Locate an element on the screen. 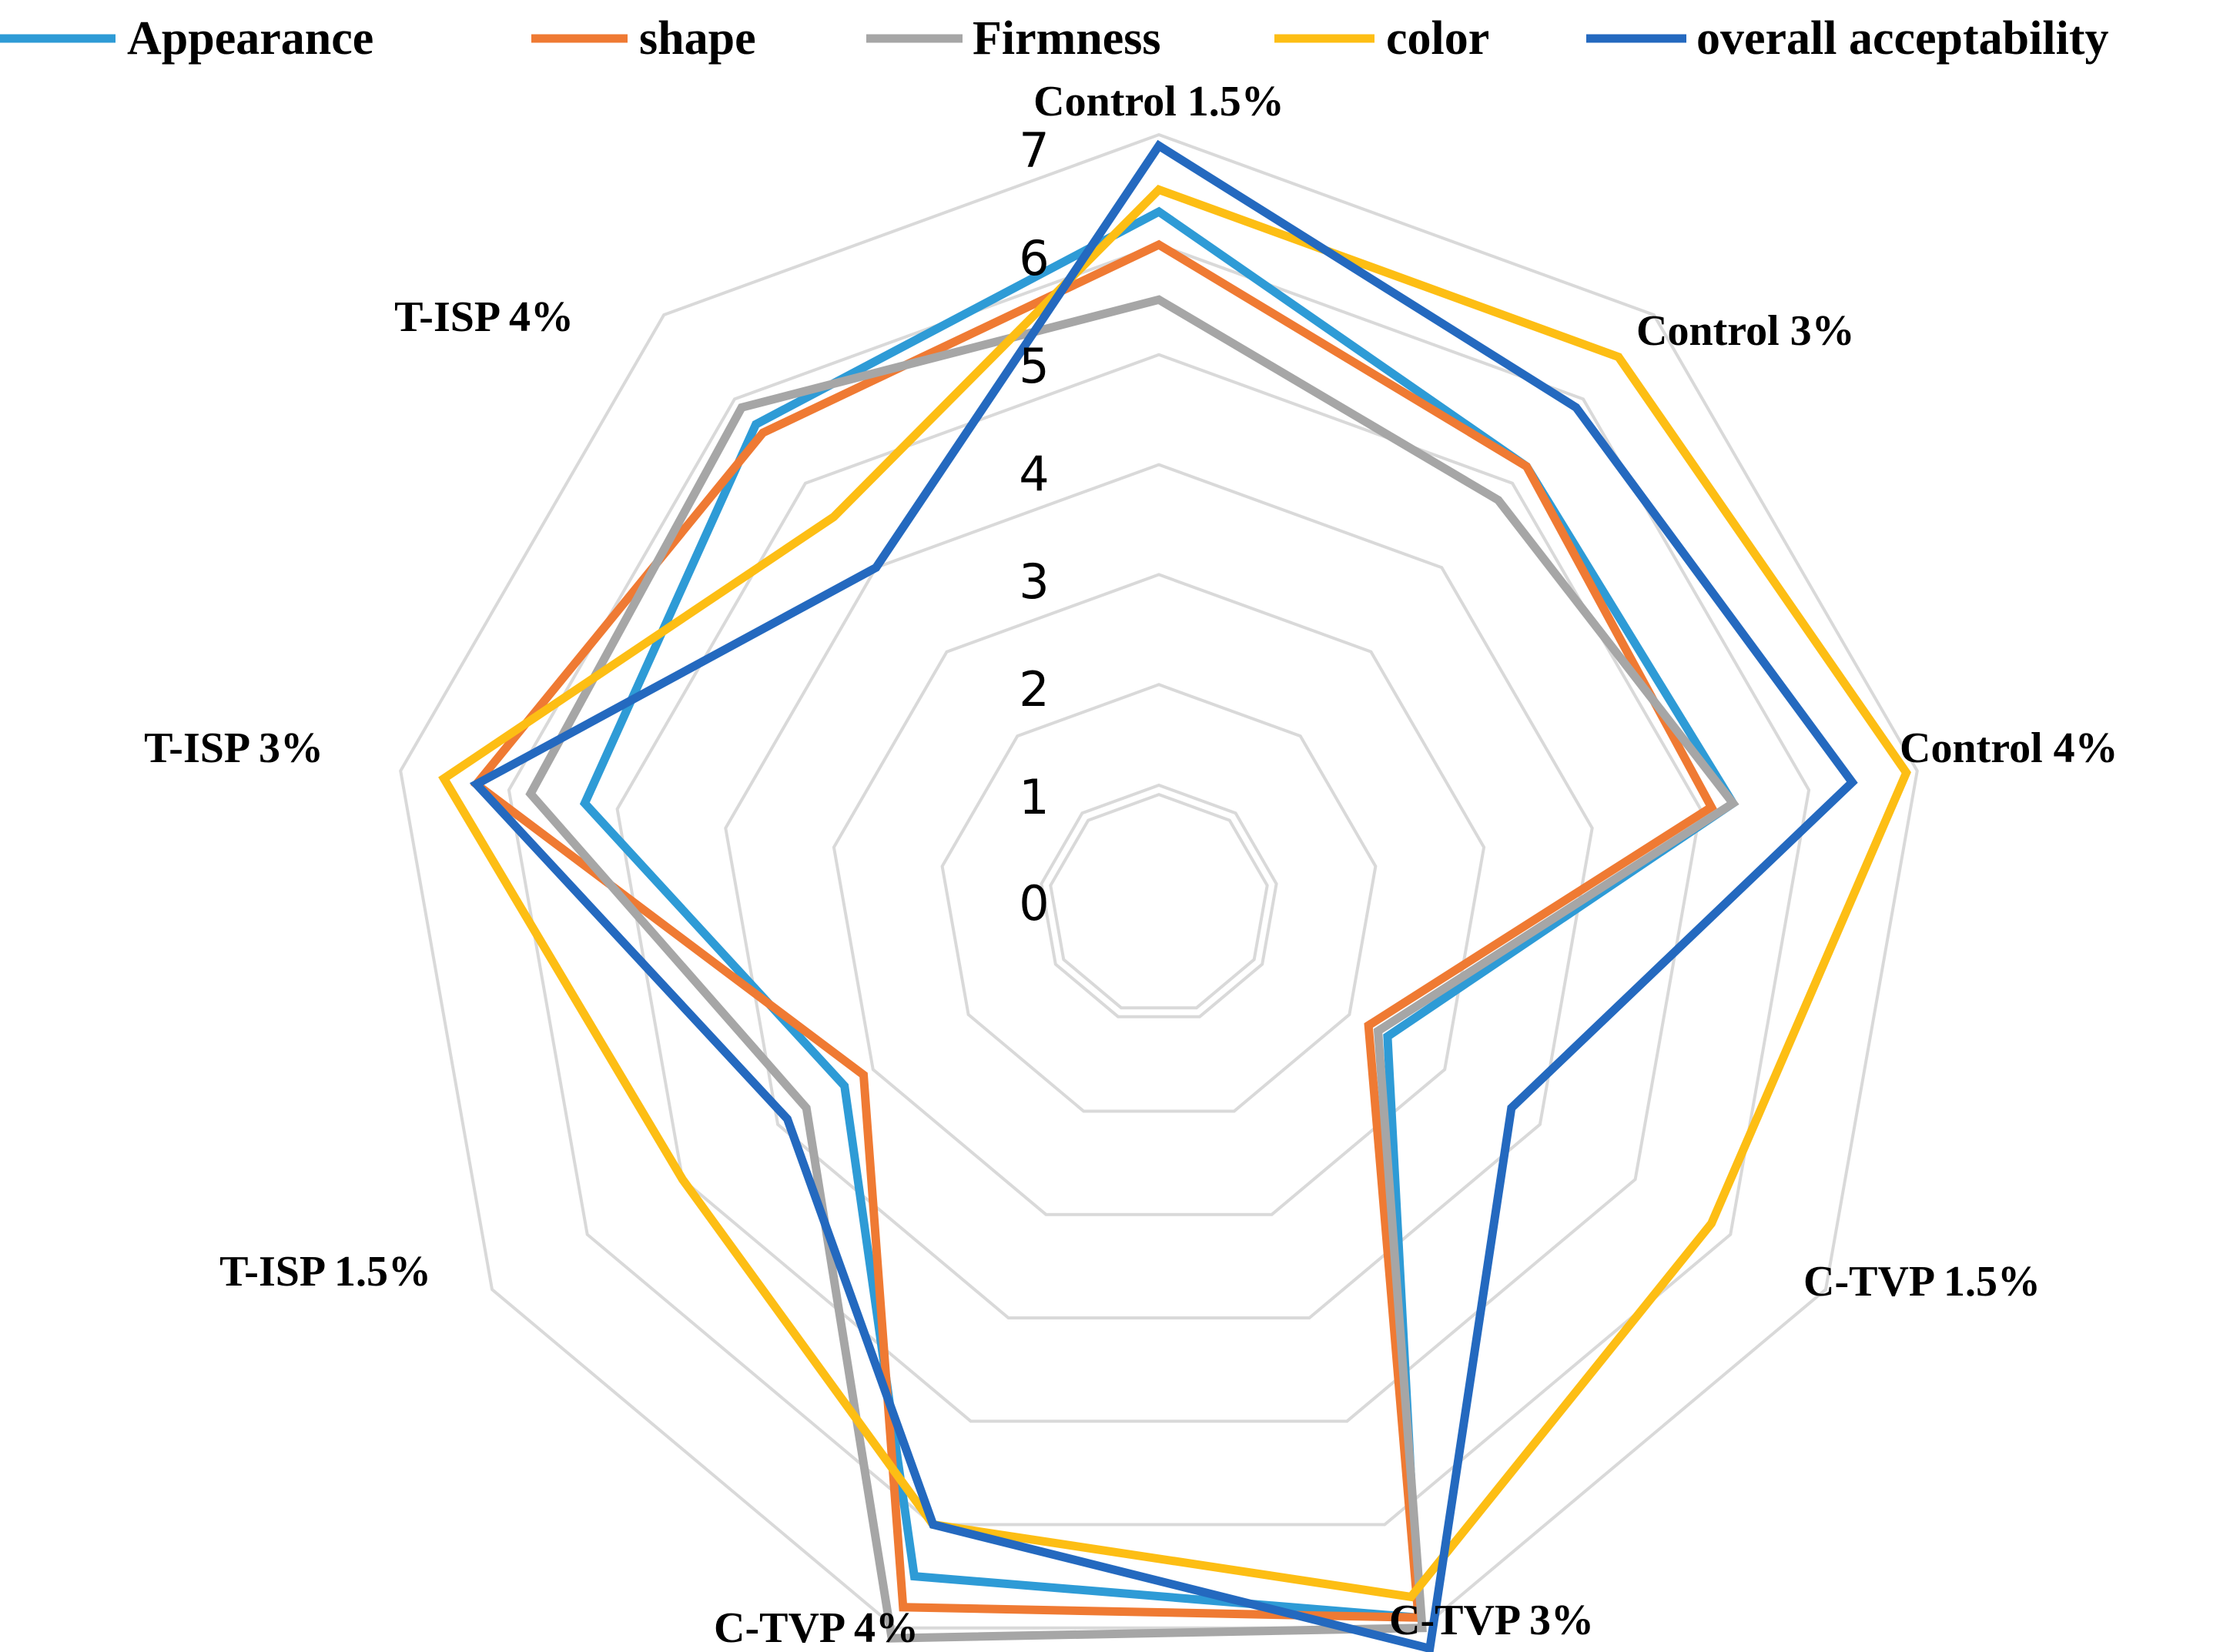 This screenshot has width=2240, height=1652. tick-label-4: 4 is located at coordinates (1034, 474).